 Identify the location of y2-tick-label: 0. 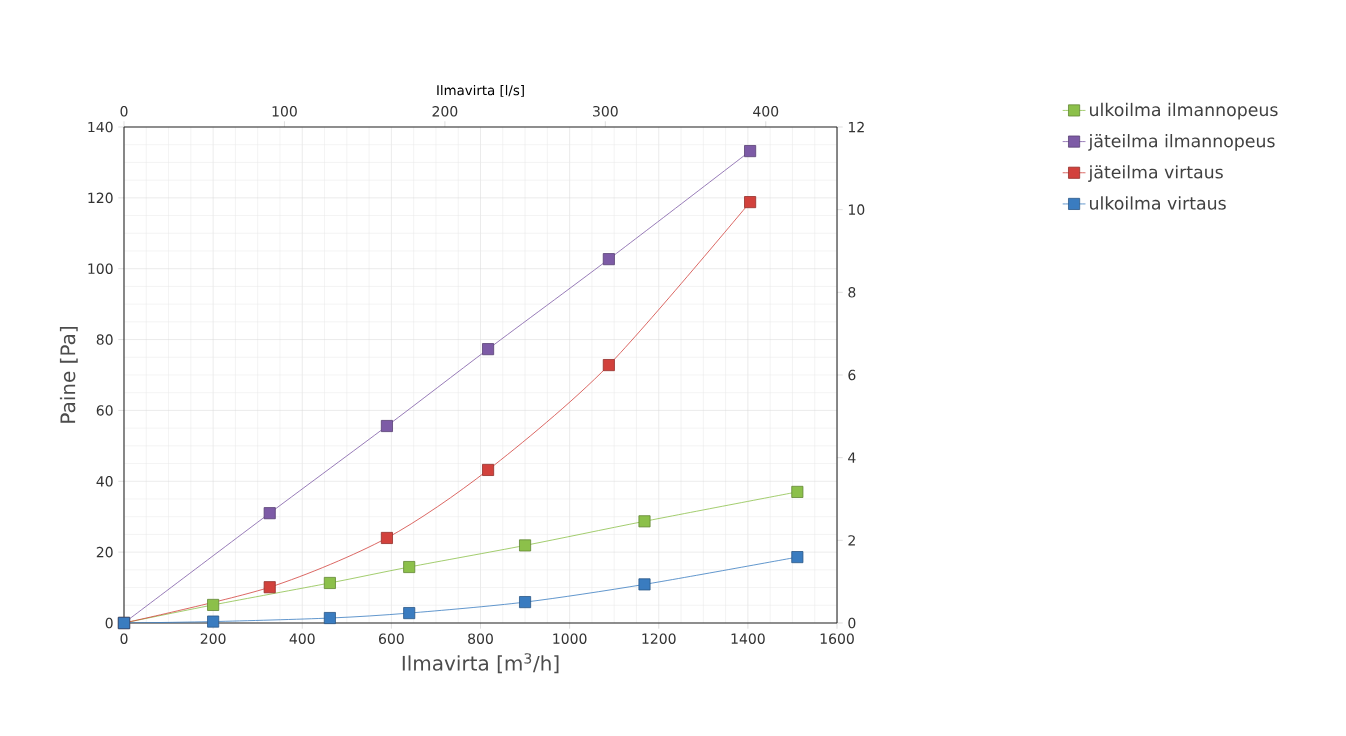
(852, 623).